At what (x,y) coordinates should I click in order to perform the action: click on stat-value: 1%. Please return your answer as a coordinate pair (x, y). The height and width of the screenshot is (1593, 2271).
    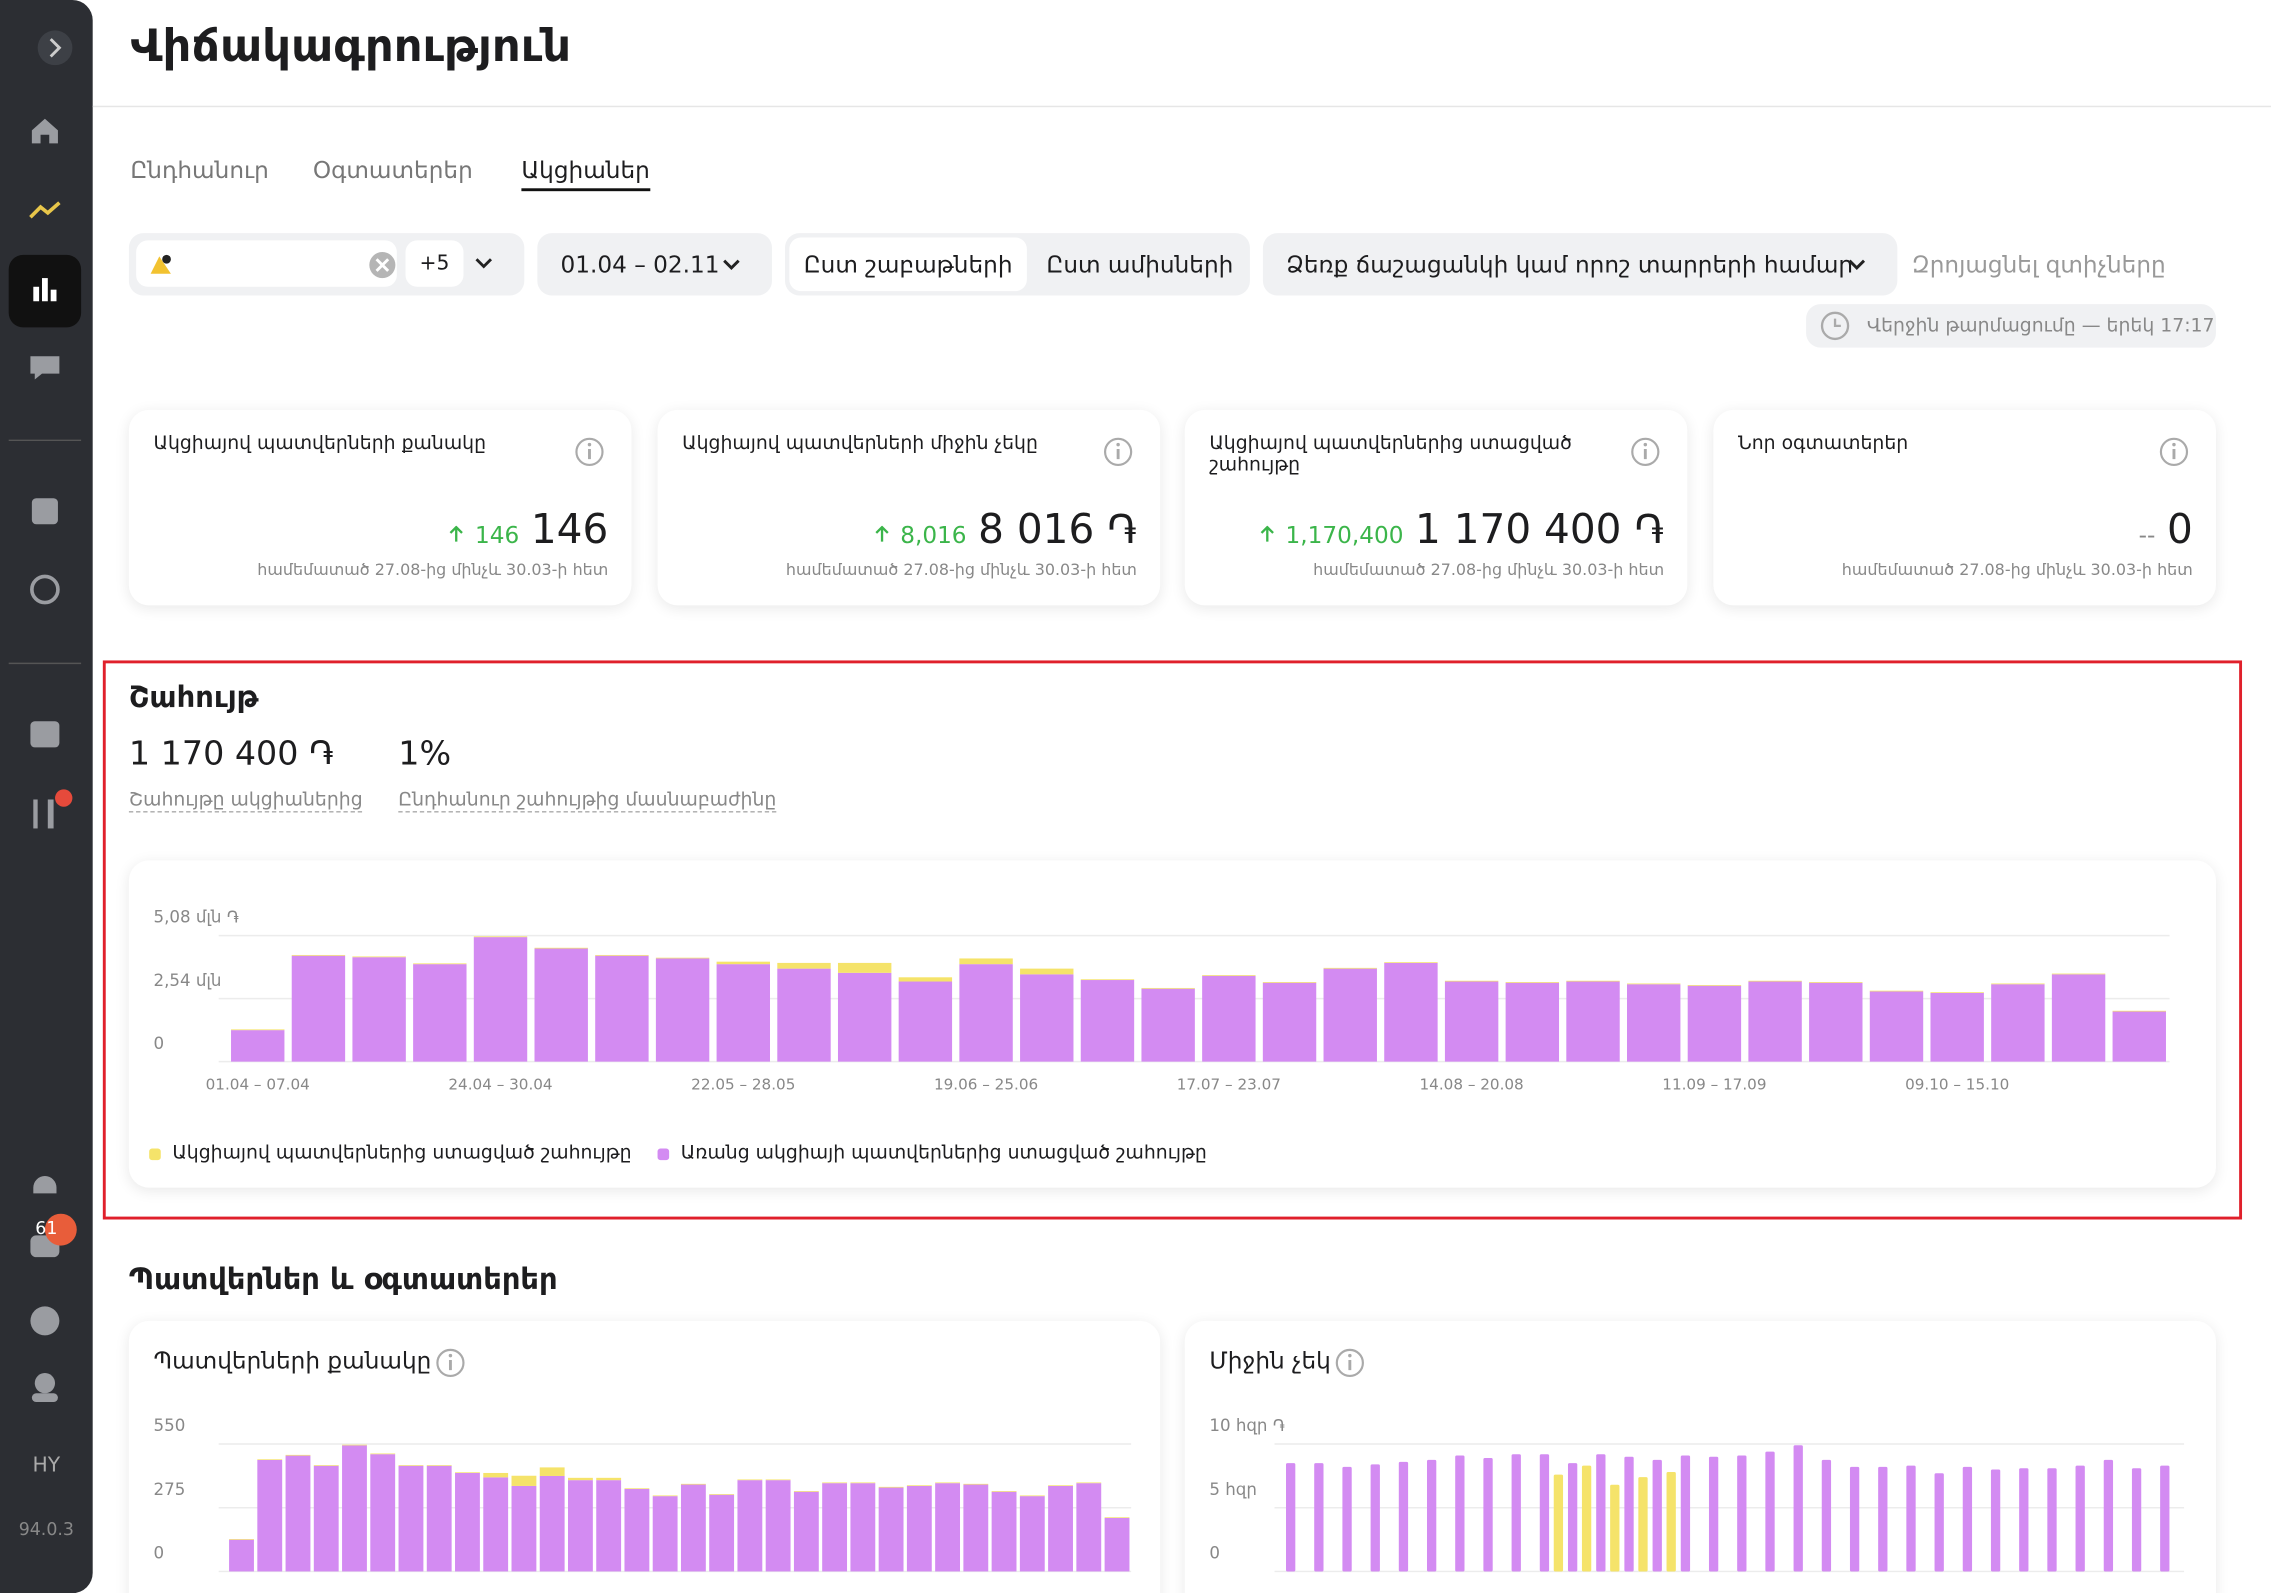
    Looking at the image, I should click on (425, 754).